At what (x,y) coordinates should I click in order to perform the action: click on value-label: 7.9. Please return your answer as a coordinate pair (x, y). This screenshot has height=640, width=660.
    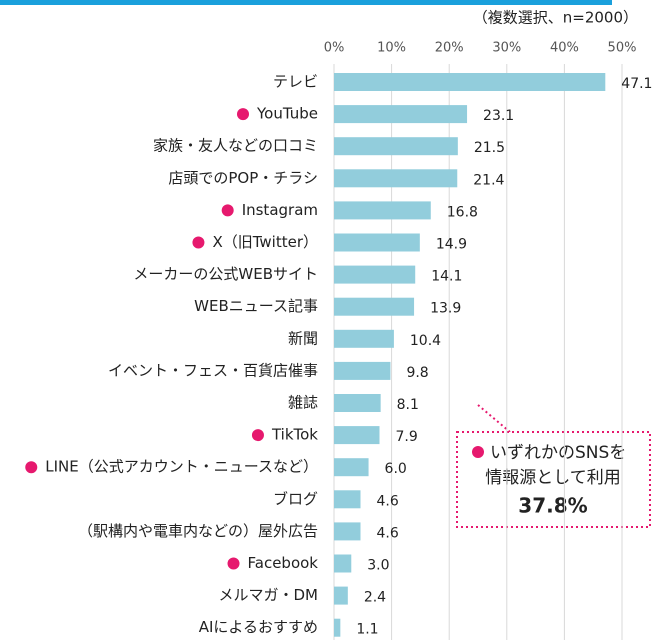
    Looking at the image, I should click on (407, 437).